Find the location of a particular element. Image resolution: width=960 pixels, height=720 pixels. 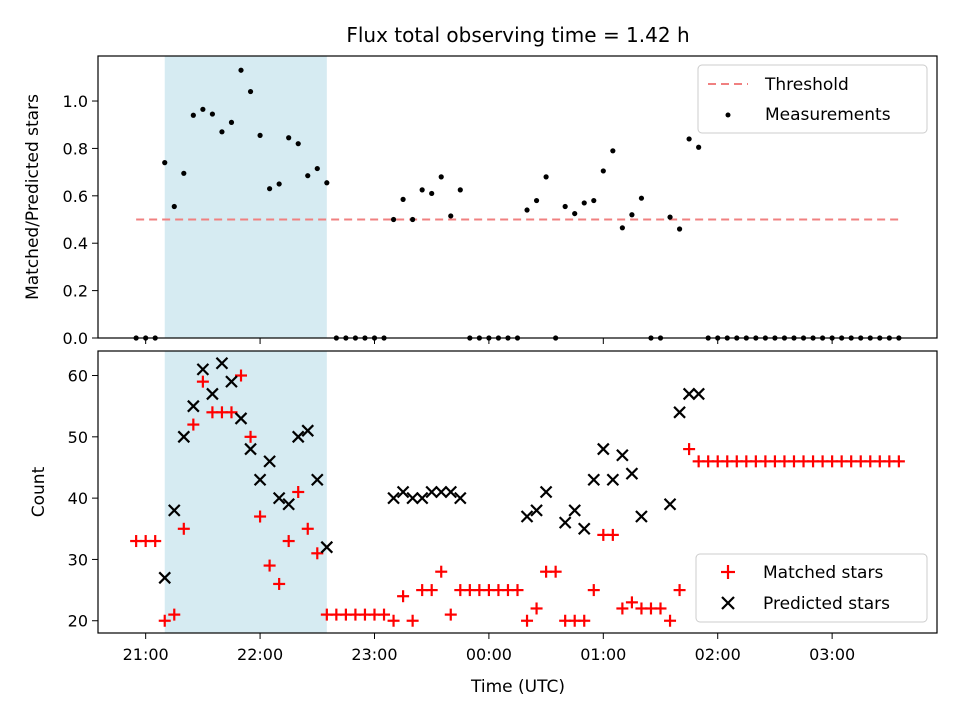

chart-title: Flux total observing time = 1.42 h is located at coordinates (517, 35).